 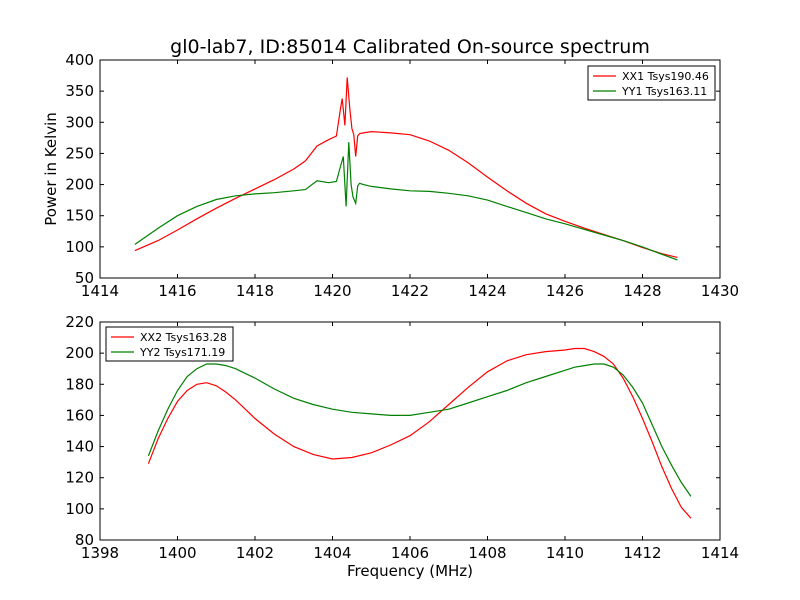 What do you see at coordinates (100, 553) in the screenshot?
I see `x-tick-label: 1398` at bounding box center [100, 553].